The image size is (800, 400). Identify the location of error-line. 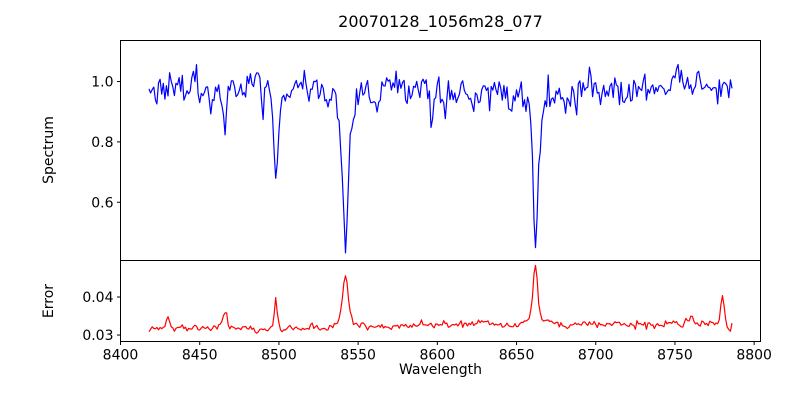
(440, 299).